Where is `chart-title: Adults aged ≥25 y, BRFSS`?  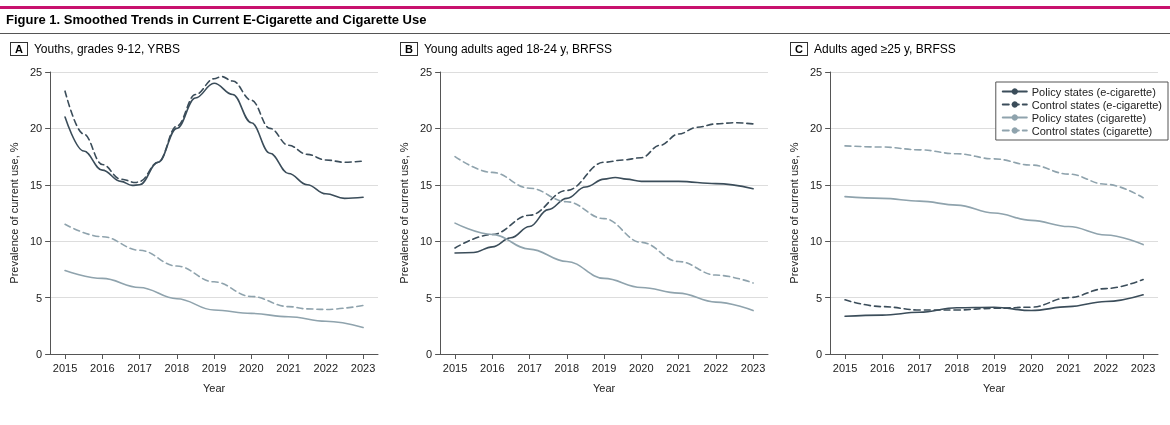 chart-title: Adults aged ≥25 y, BRFSS is located at coordinates (884, 49).